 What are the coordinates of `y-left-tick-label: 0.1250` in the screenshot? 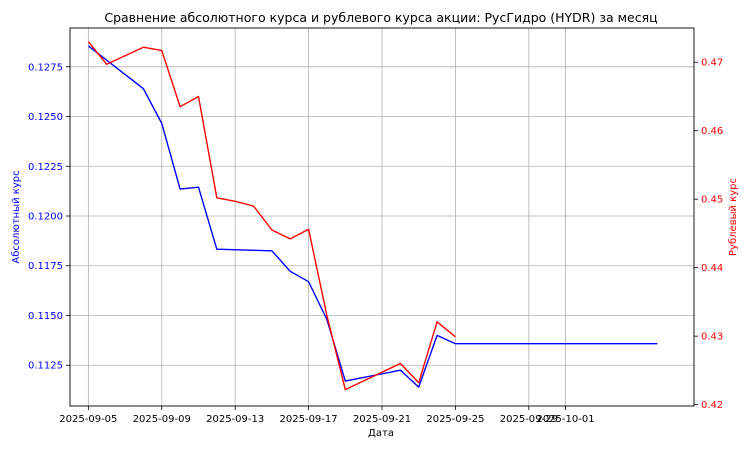 It's located at (45, 117).